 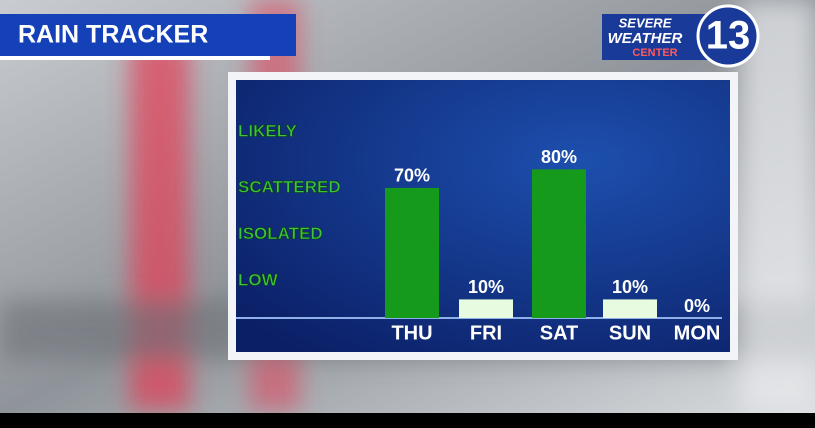 What do you see at coordinates (280, 233) in the screenshot?
I see `y-tick-label: ISOLATED` at bounding box center [280, 233].